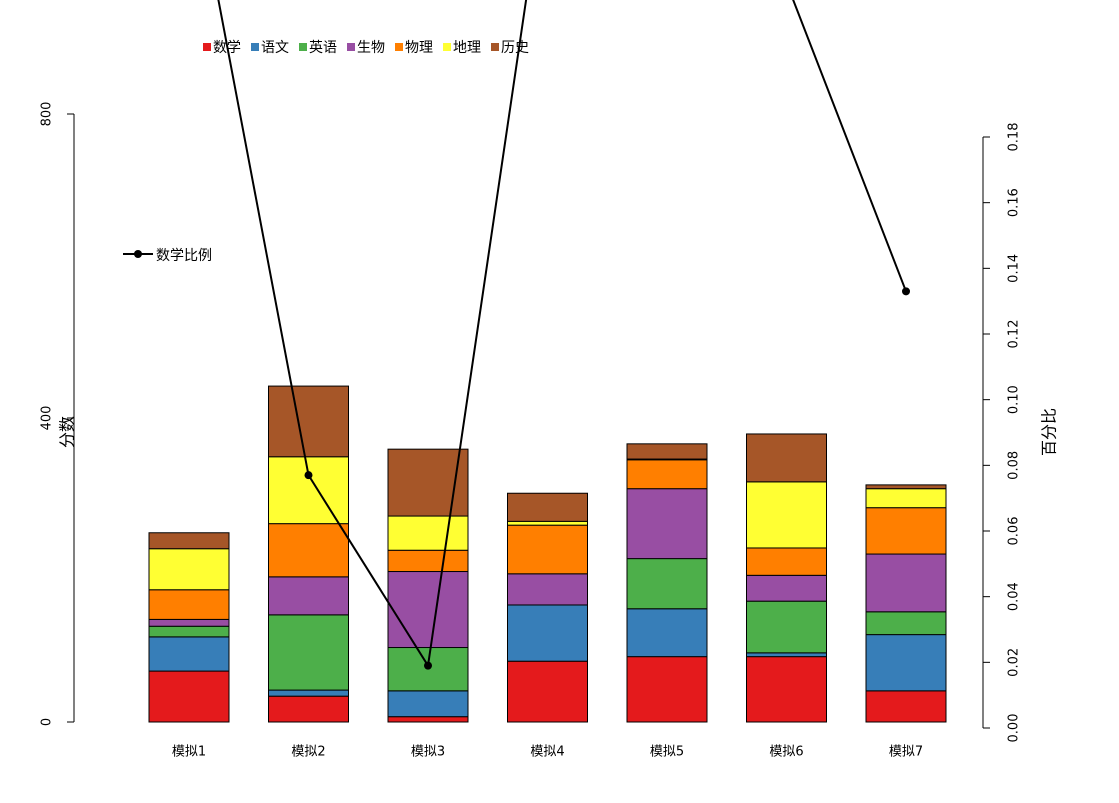  Describe the element at coordinates (1014, 137) in the screenshot. I see `y2-tick-label: 0.18` at that location.